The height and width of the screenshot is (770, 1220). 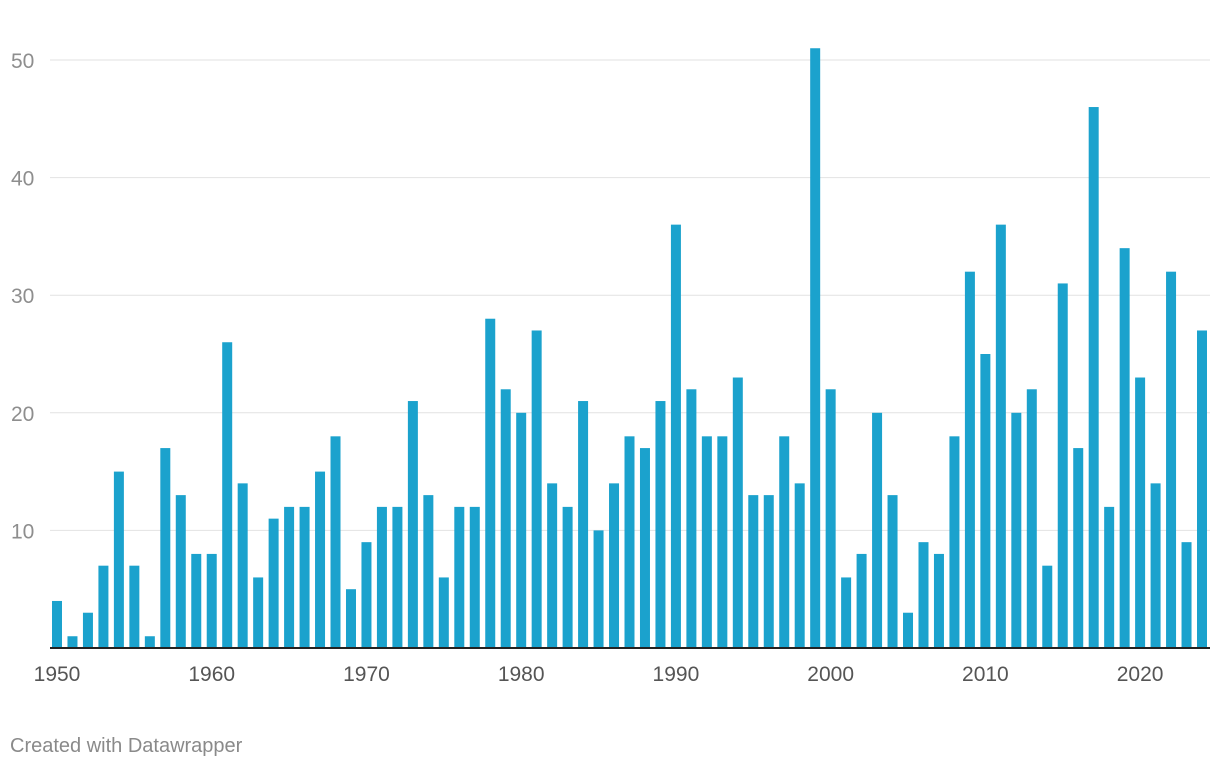 I want to click on bar-1996, so click(x=768, y=571).